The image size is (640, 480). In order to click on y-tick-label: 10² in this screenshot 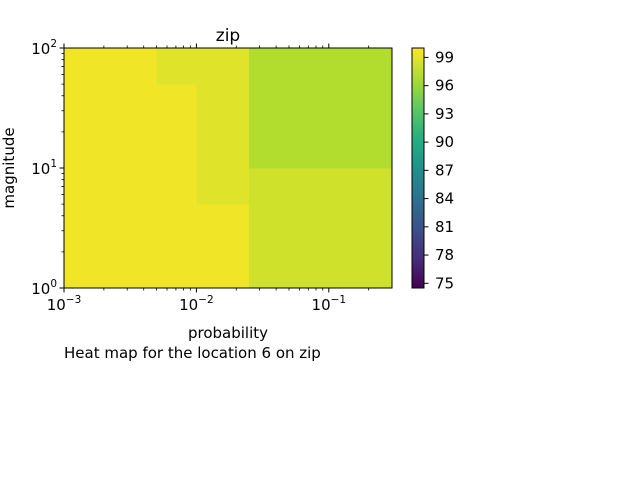, I will do `click(44, 48)`.